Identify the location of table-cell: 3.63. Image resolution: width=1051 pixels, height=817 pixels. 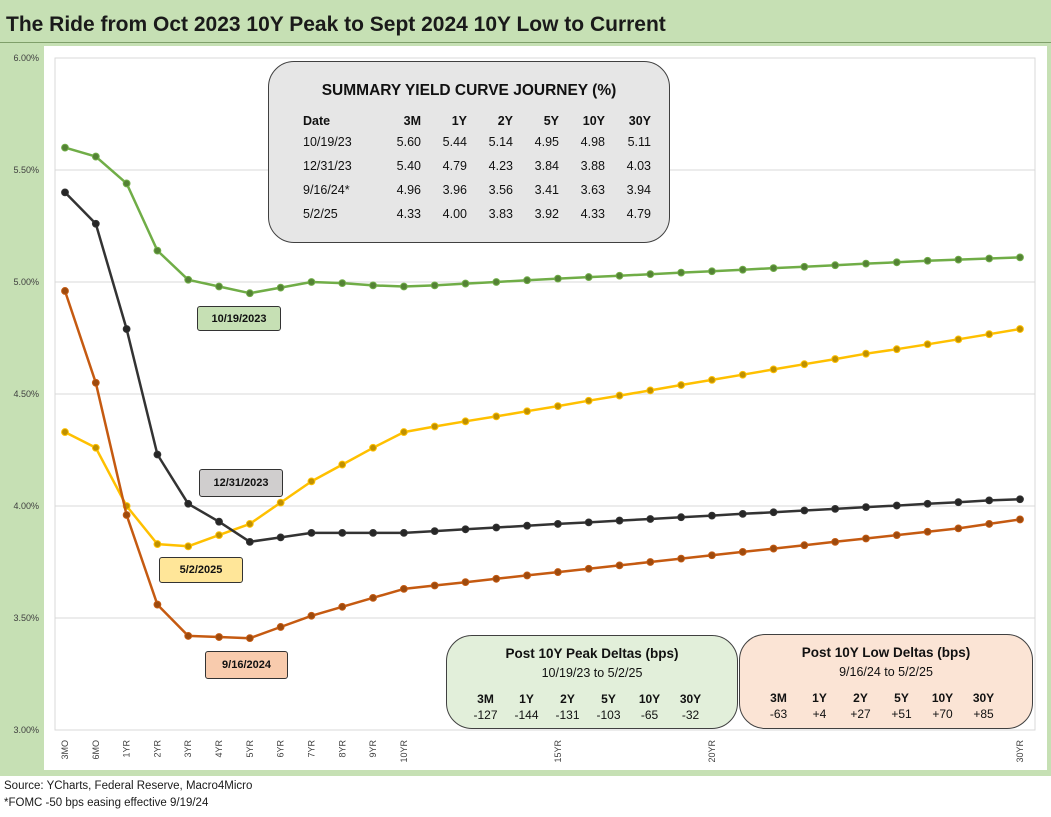
(592, 190).